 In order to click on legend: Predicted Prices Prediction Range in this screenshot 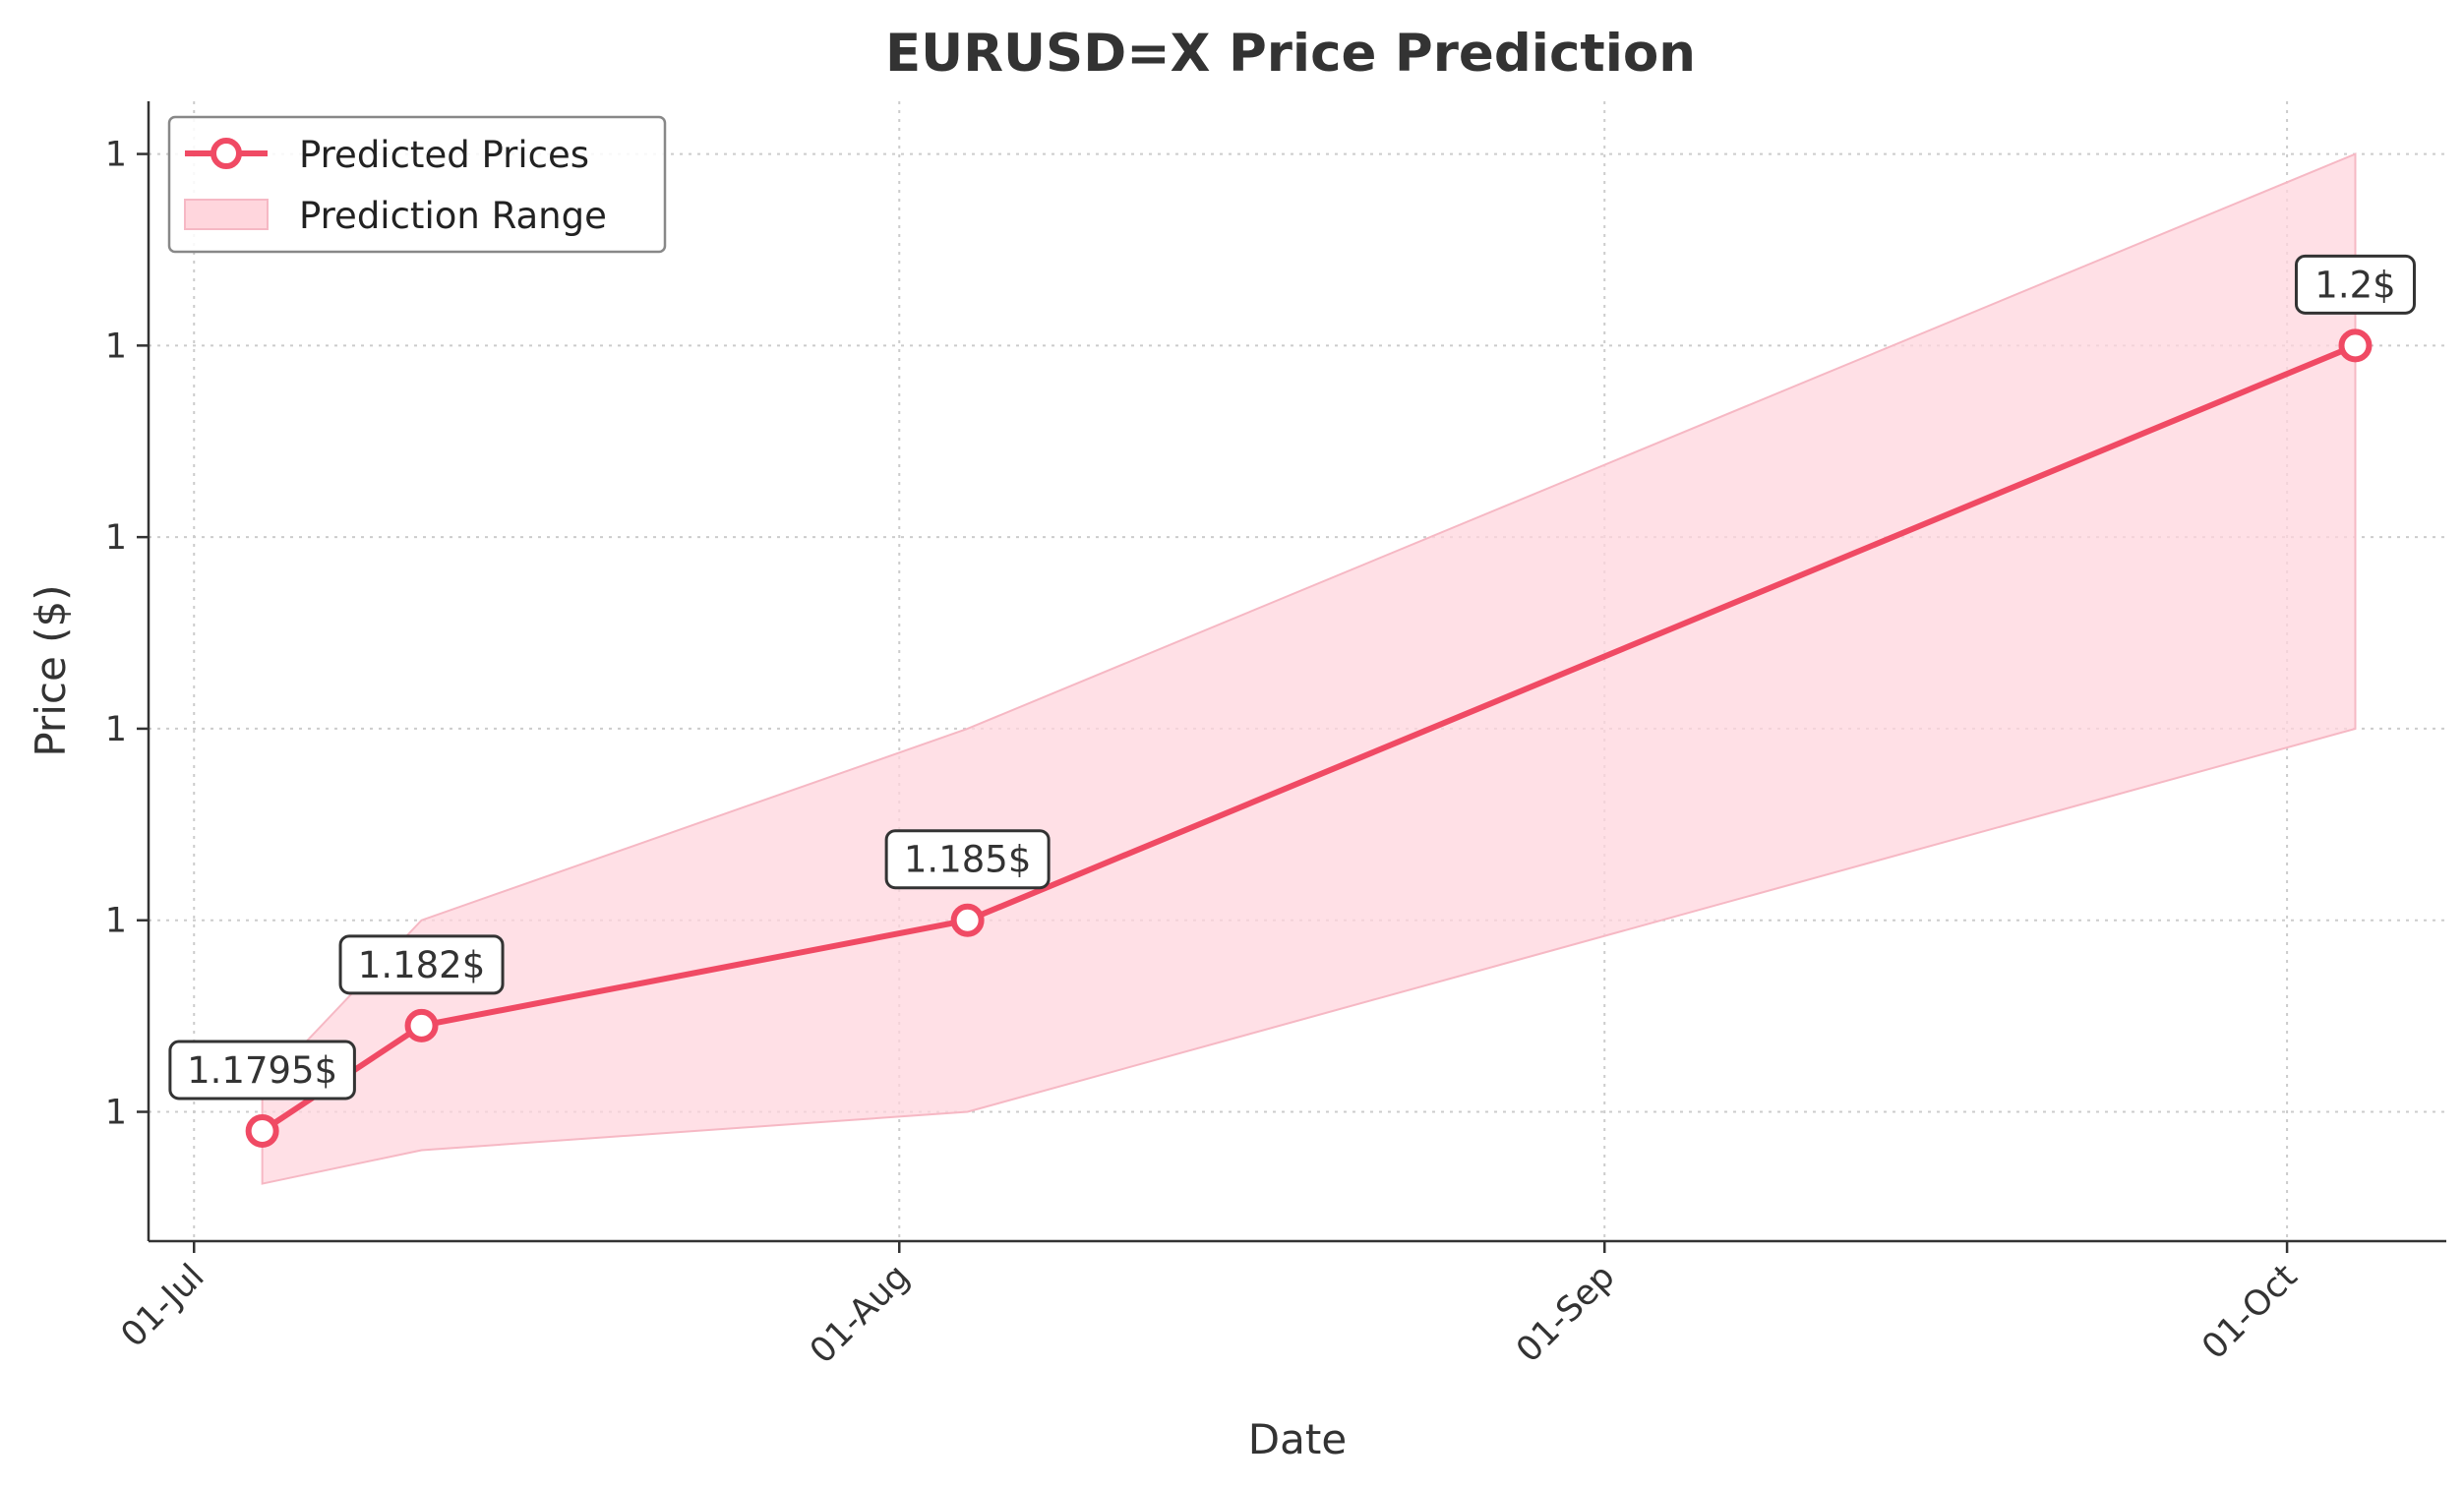, I will do `click(417, 184)`.